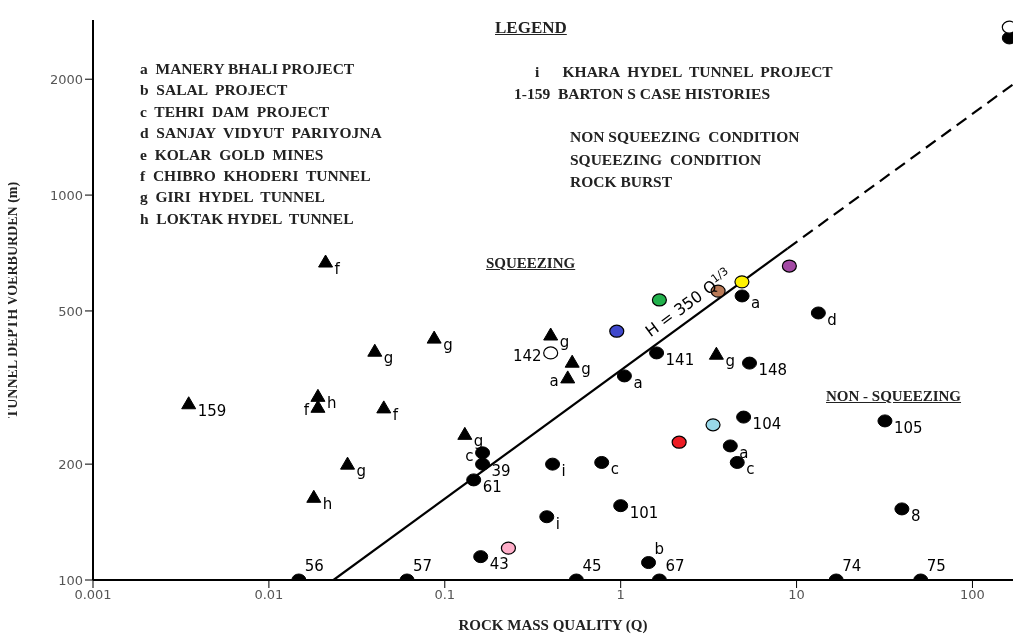 Image resolution: width=1021 pixels, height=634 pixels. I want to click on annotation: c TEHRI DAM PROJECT, so click(235, 111).